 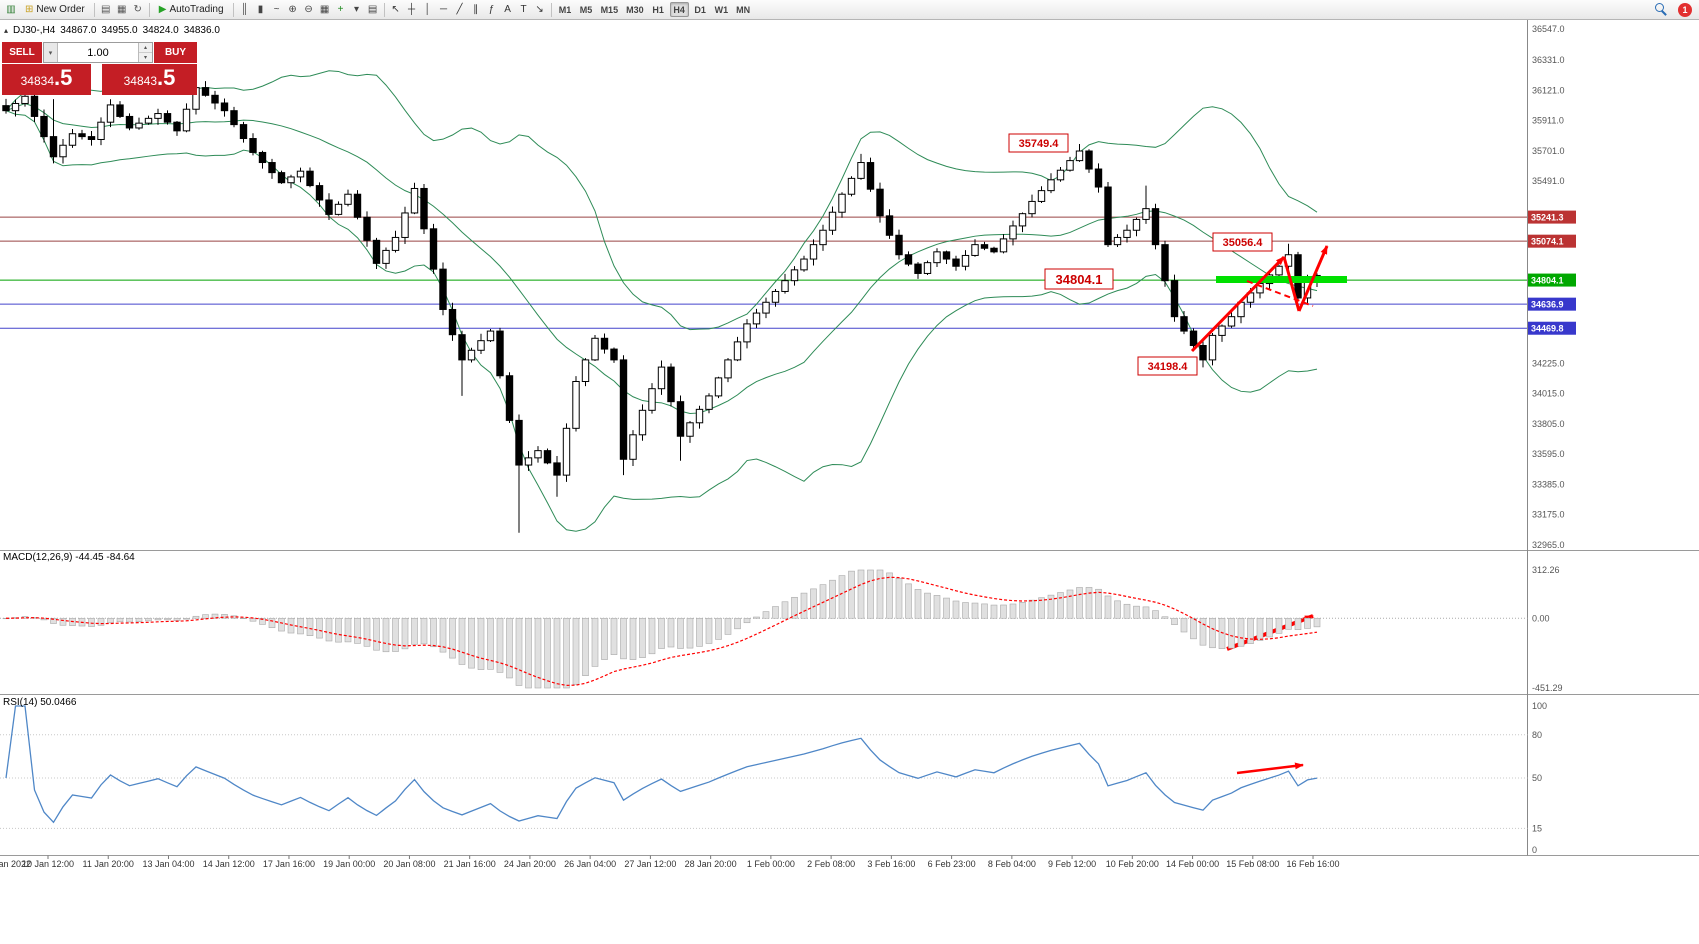 What do you see at coordinates (15, 864) in the screenshot?
I see `svg-text: Jan 2022` at bounding box center [15, 864].